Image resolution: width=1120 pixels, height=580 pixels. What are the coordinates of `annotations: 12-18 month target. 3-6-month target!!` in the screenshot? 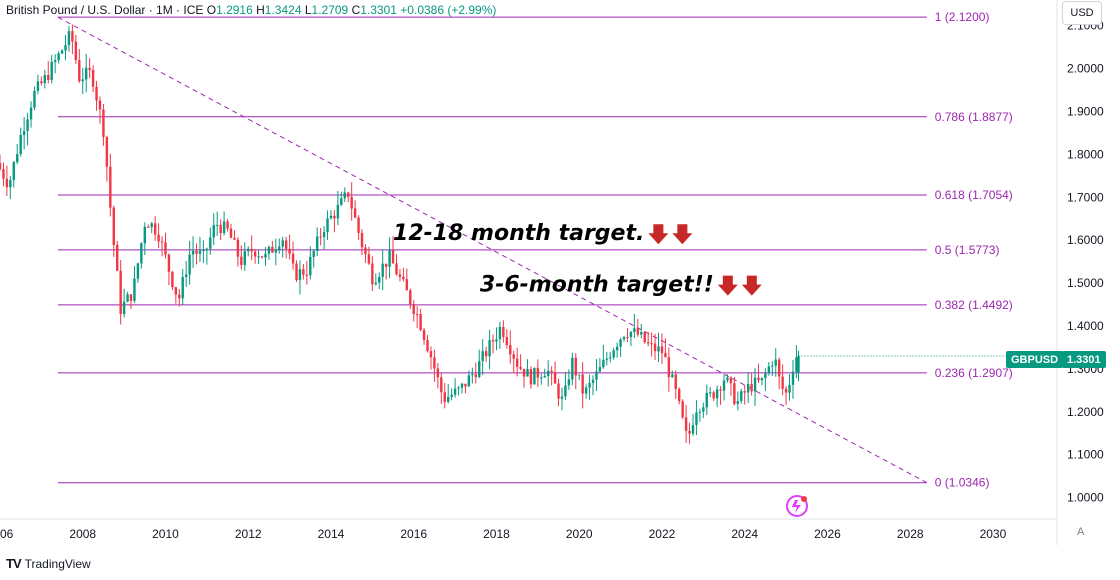 It's located at (577, 259).